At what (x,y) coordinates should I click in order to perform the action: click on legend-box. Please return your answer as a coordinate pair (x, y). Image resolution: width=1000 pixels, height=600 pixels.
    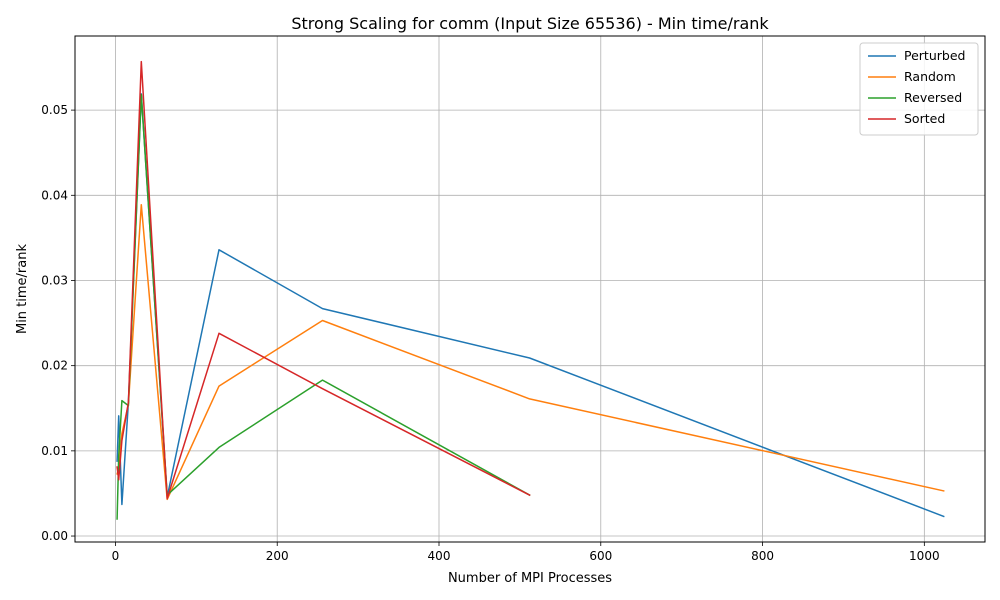
    Looking at the image, I should click on (919, 89).